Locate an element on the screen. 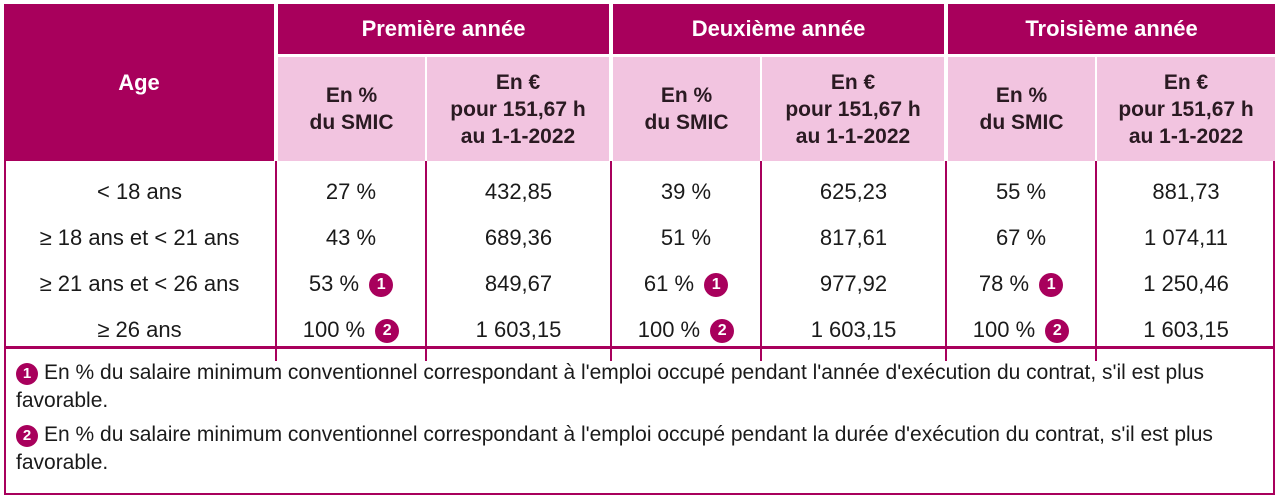 The height and width of the screenshot is (500, 1279). pct-cell: 53 % 1 is located at coordinates (350, 284).